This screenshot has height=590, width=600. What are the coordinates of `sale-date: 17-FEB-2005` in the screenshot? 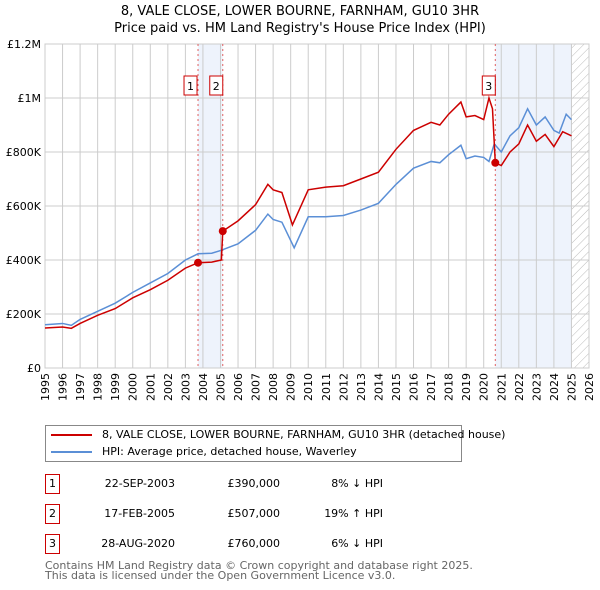 It's located at (139, 513).